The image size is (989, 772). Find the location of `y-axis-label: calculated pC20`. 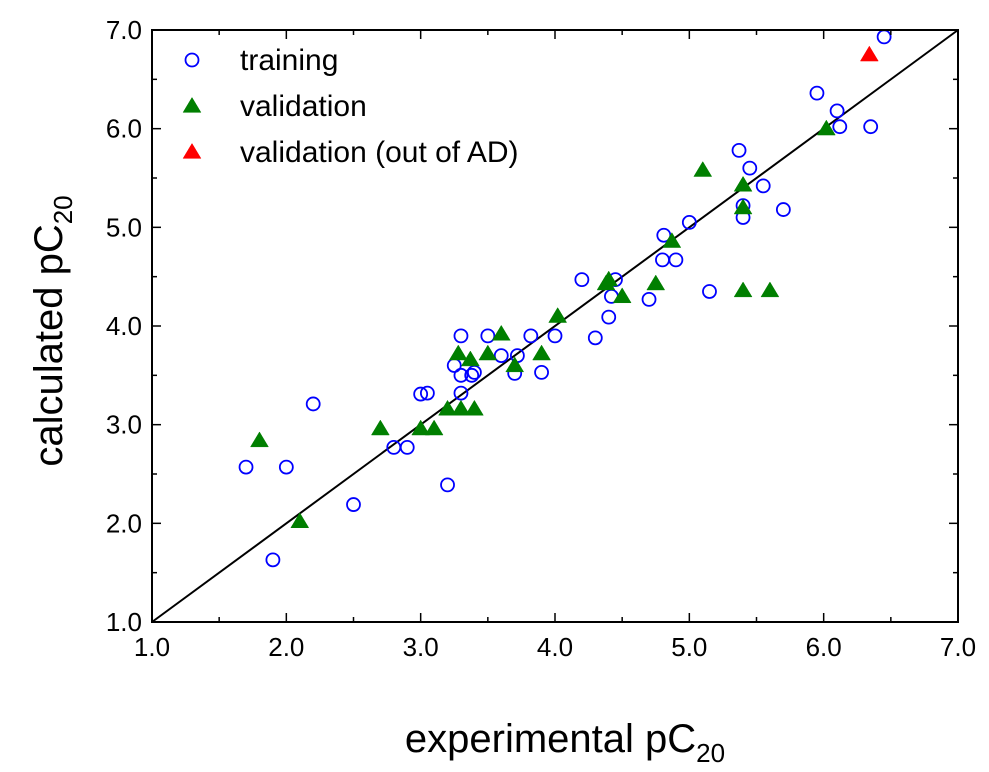

y-axis-label: calculated pC20 is located at coordinates (52, 330).